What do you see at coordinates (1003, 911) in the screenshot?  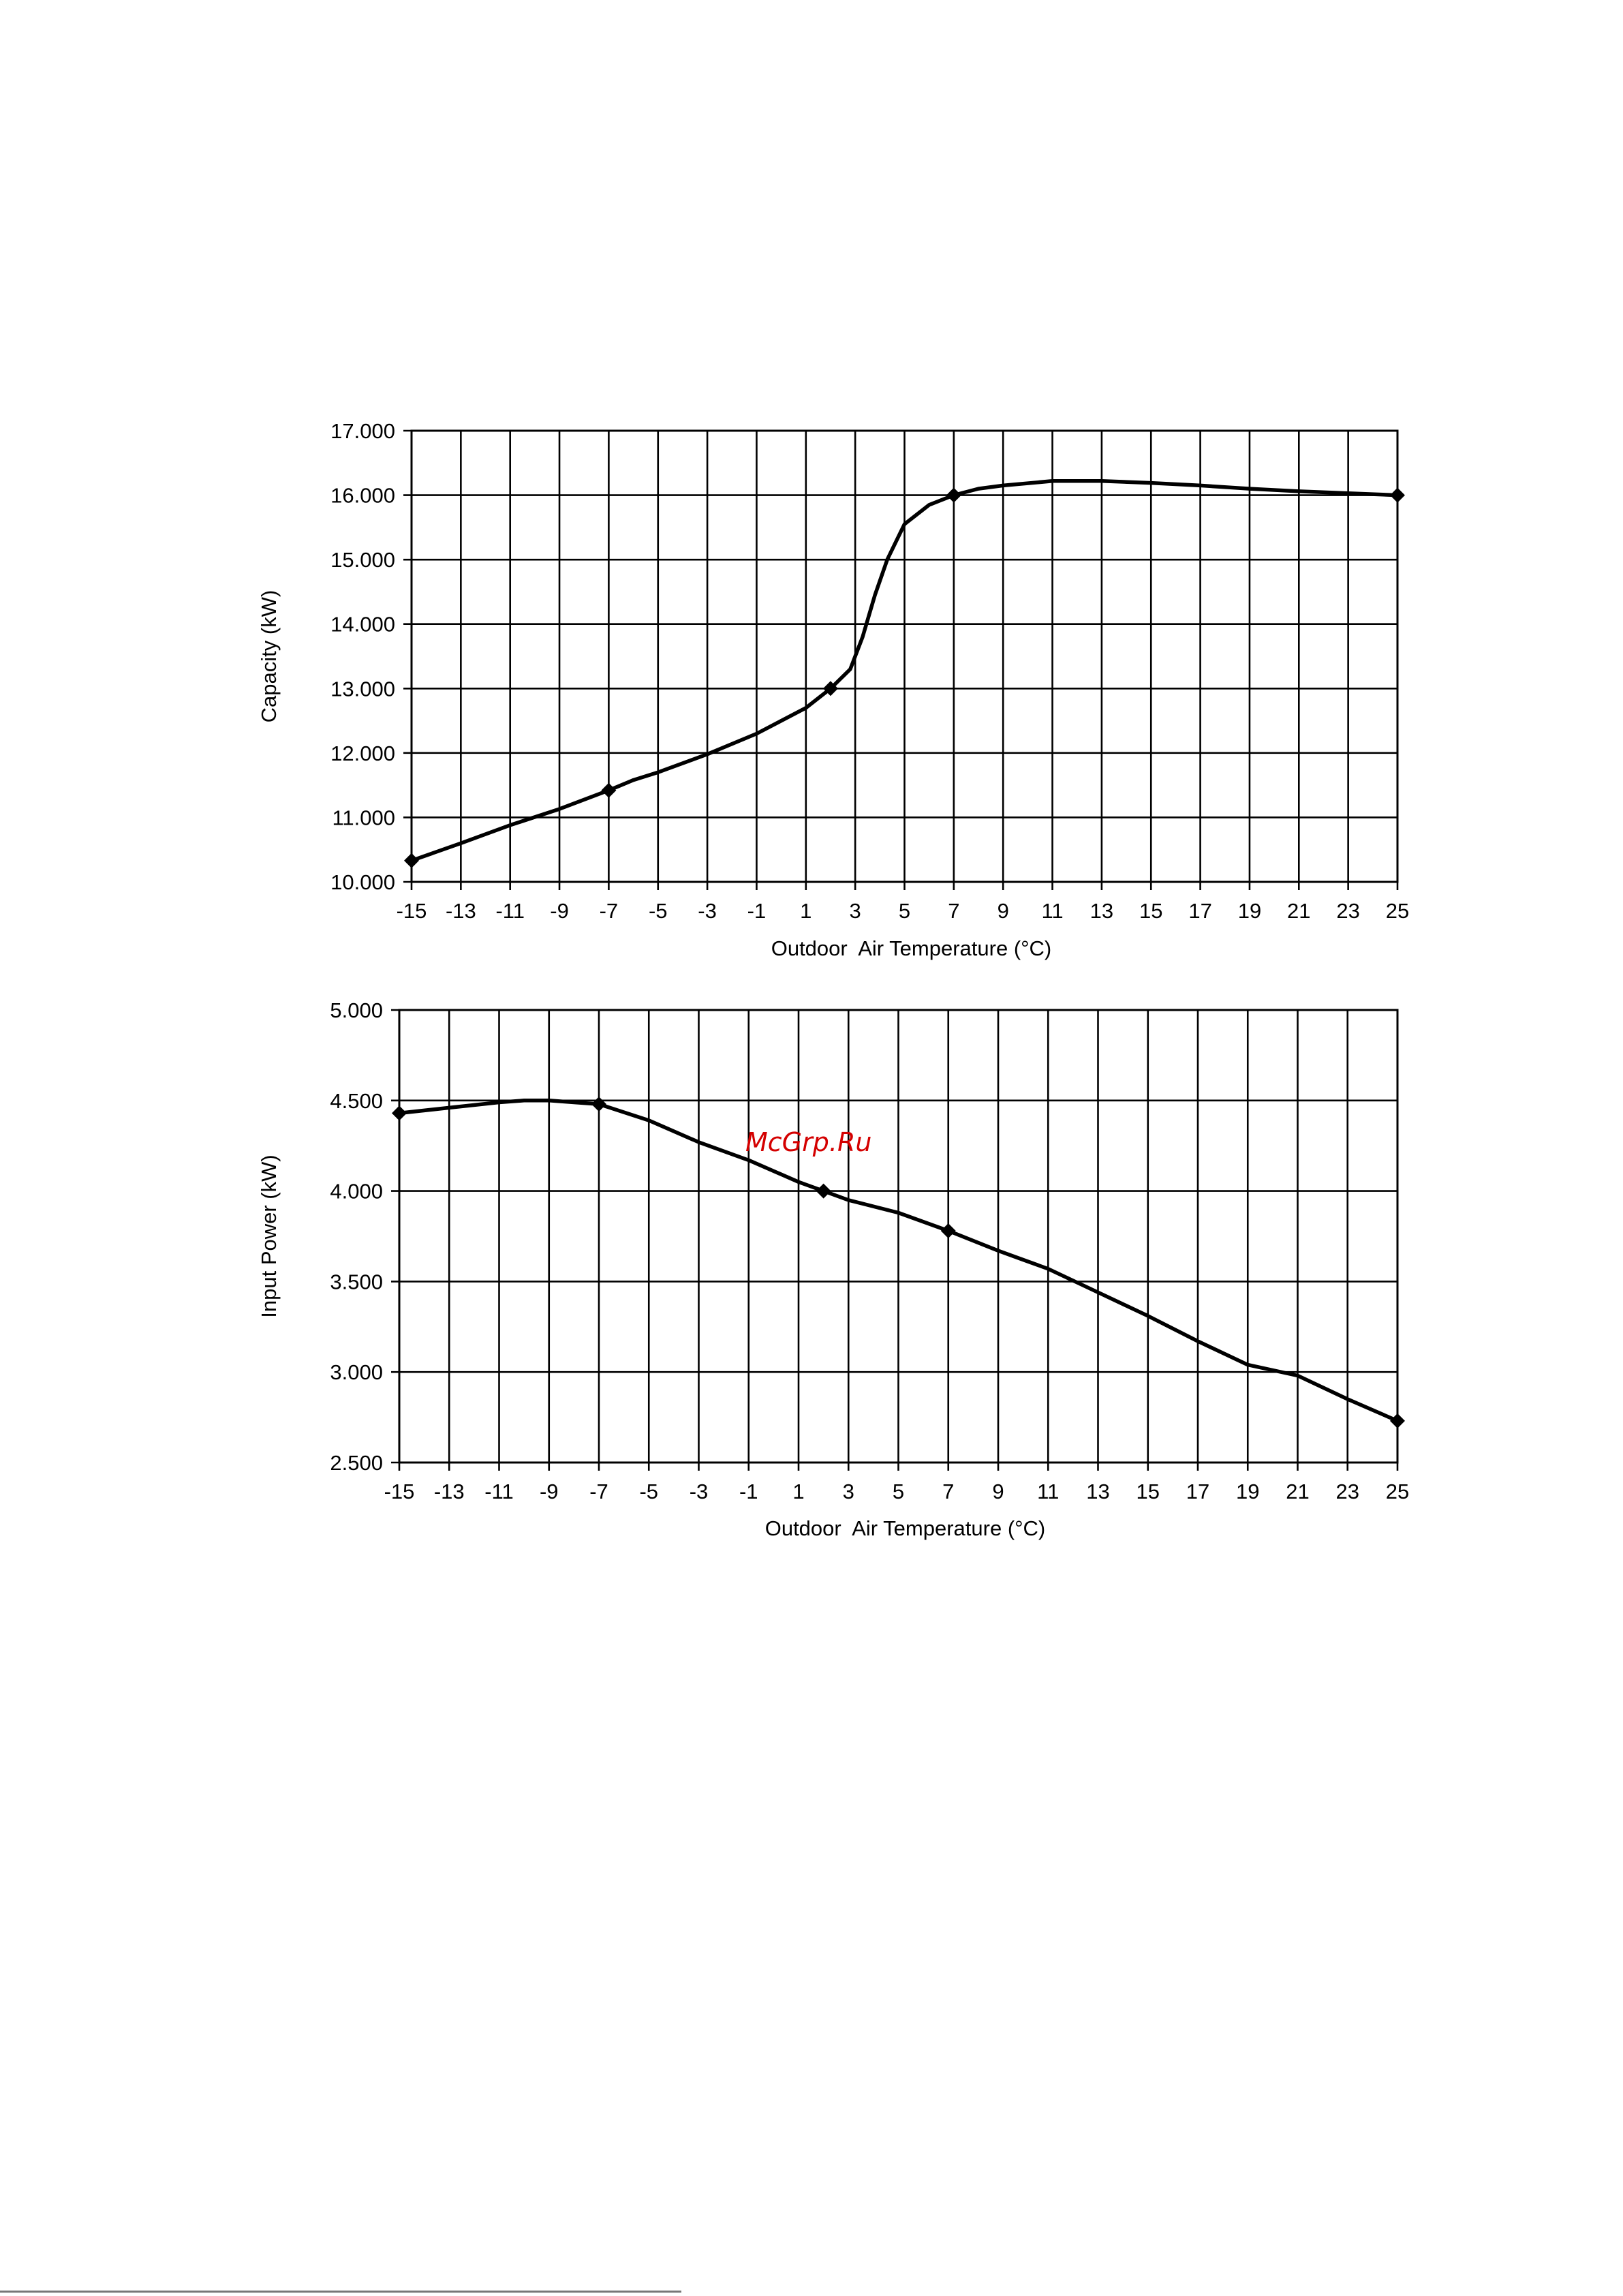 I see `capacity-x-tick-label: 9` at bounding box center [1003, 911].